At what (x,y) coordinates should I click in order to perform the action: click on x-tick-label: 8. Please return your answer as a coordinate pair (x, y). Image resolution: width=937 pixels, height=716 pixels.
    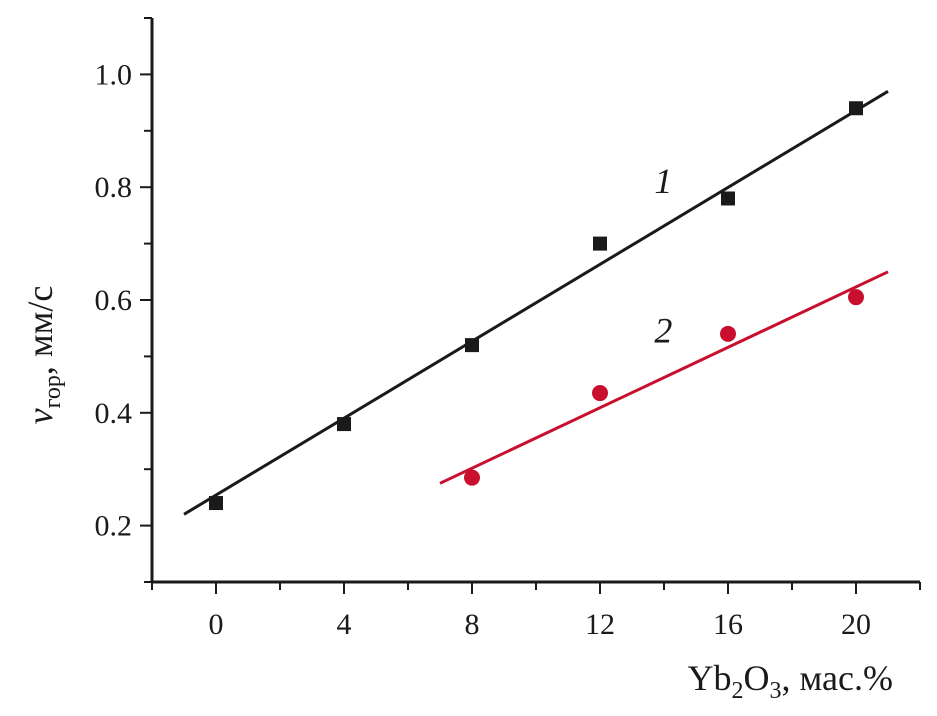
    Looking at the image, I should click on (472, 624).